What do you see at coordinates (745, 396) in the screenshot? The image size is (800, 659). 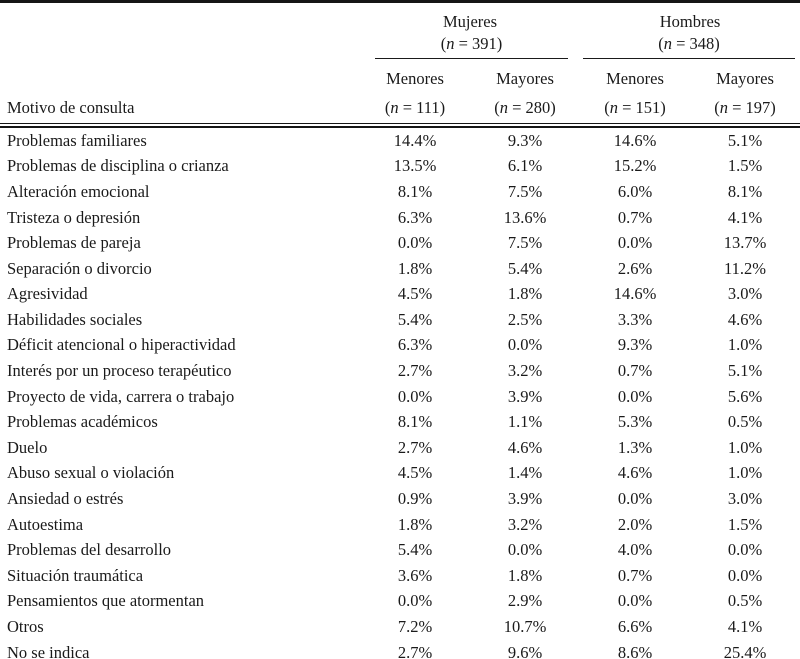 I see `cell-value: 5.6%` at bounding box center [745, 396].